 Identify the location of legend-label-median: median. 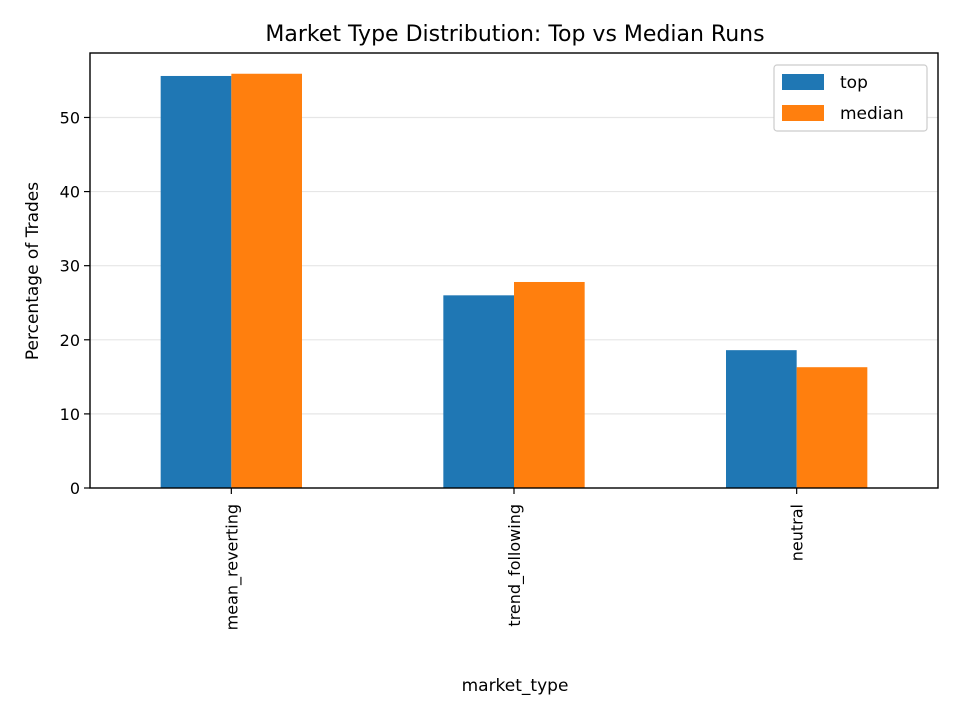
(872, 114).